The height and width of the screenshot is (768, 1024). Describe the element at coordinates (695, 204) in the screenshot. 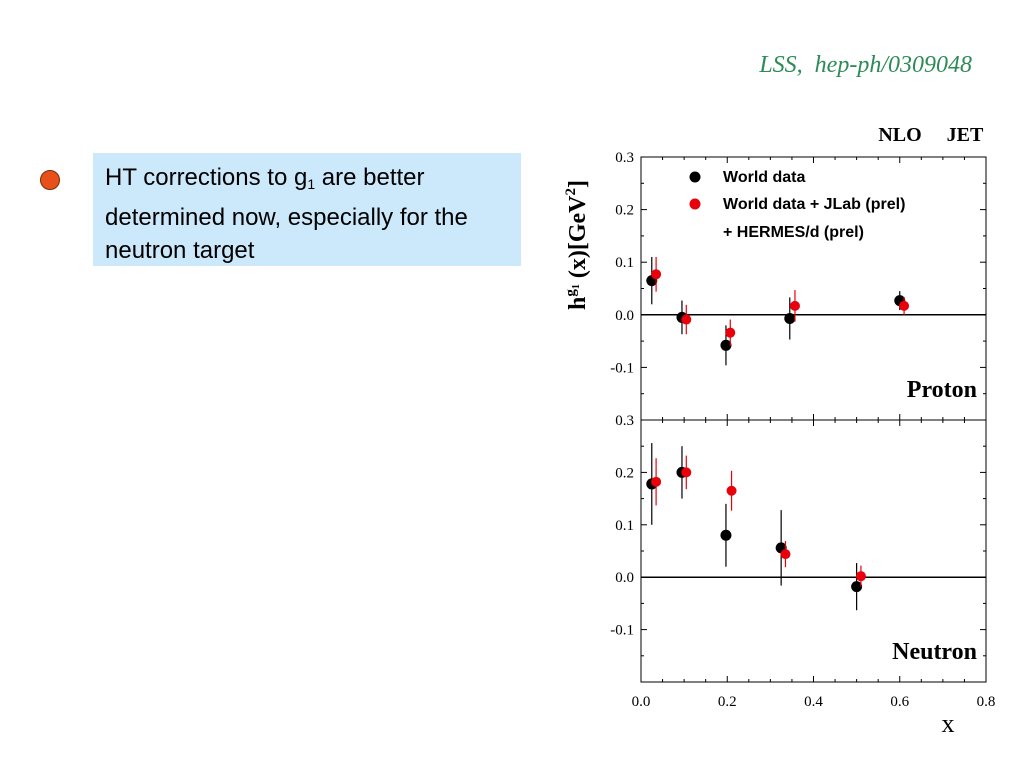

I see `legend-marker-jlab` at that location.